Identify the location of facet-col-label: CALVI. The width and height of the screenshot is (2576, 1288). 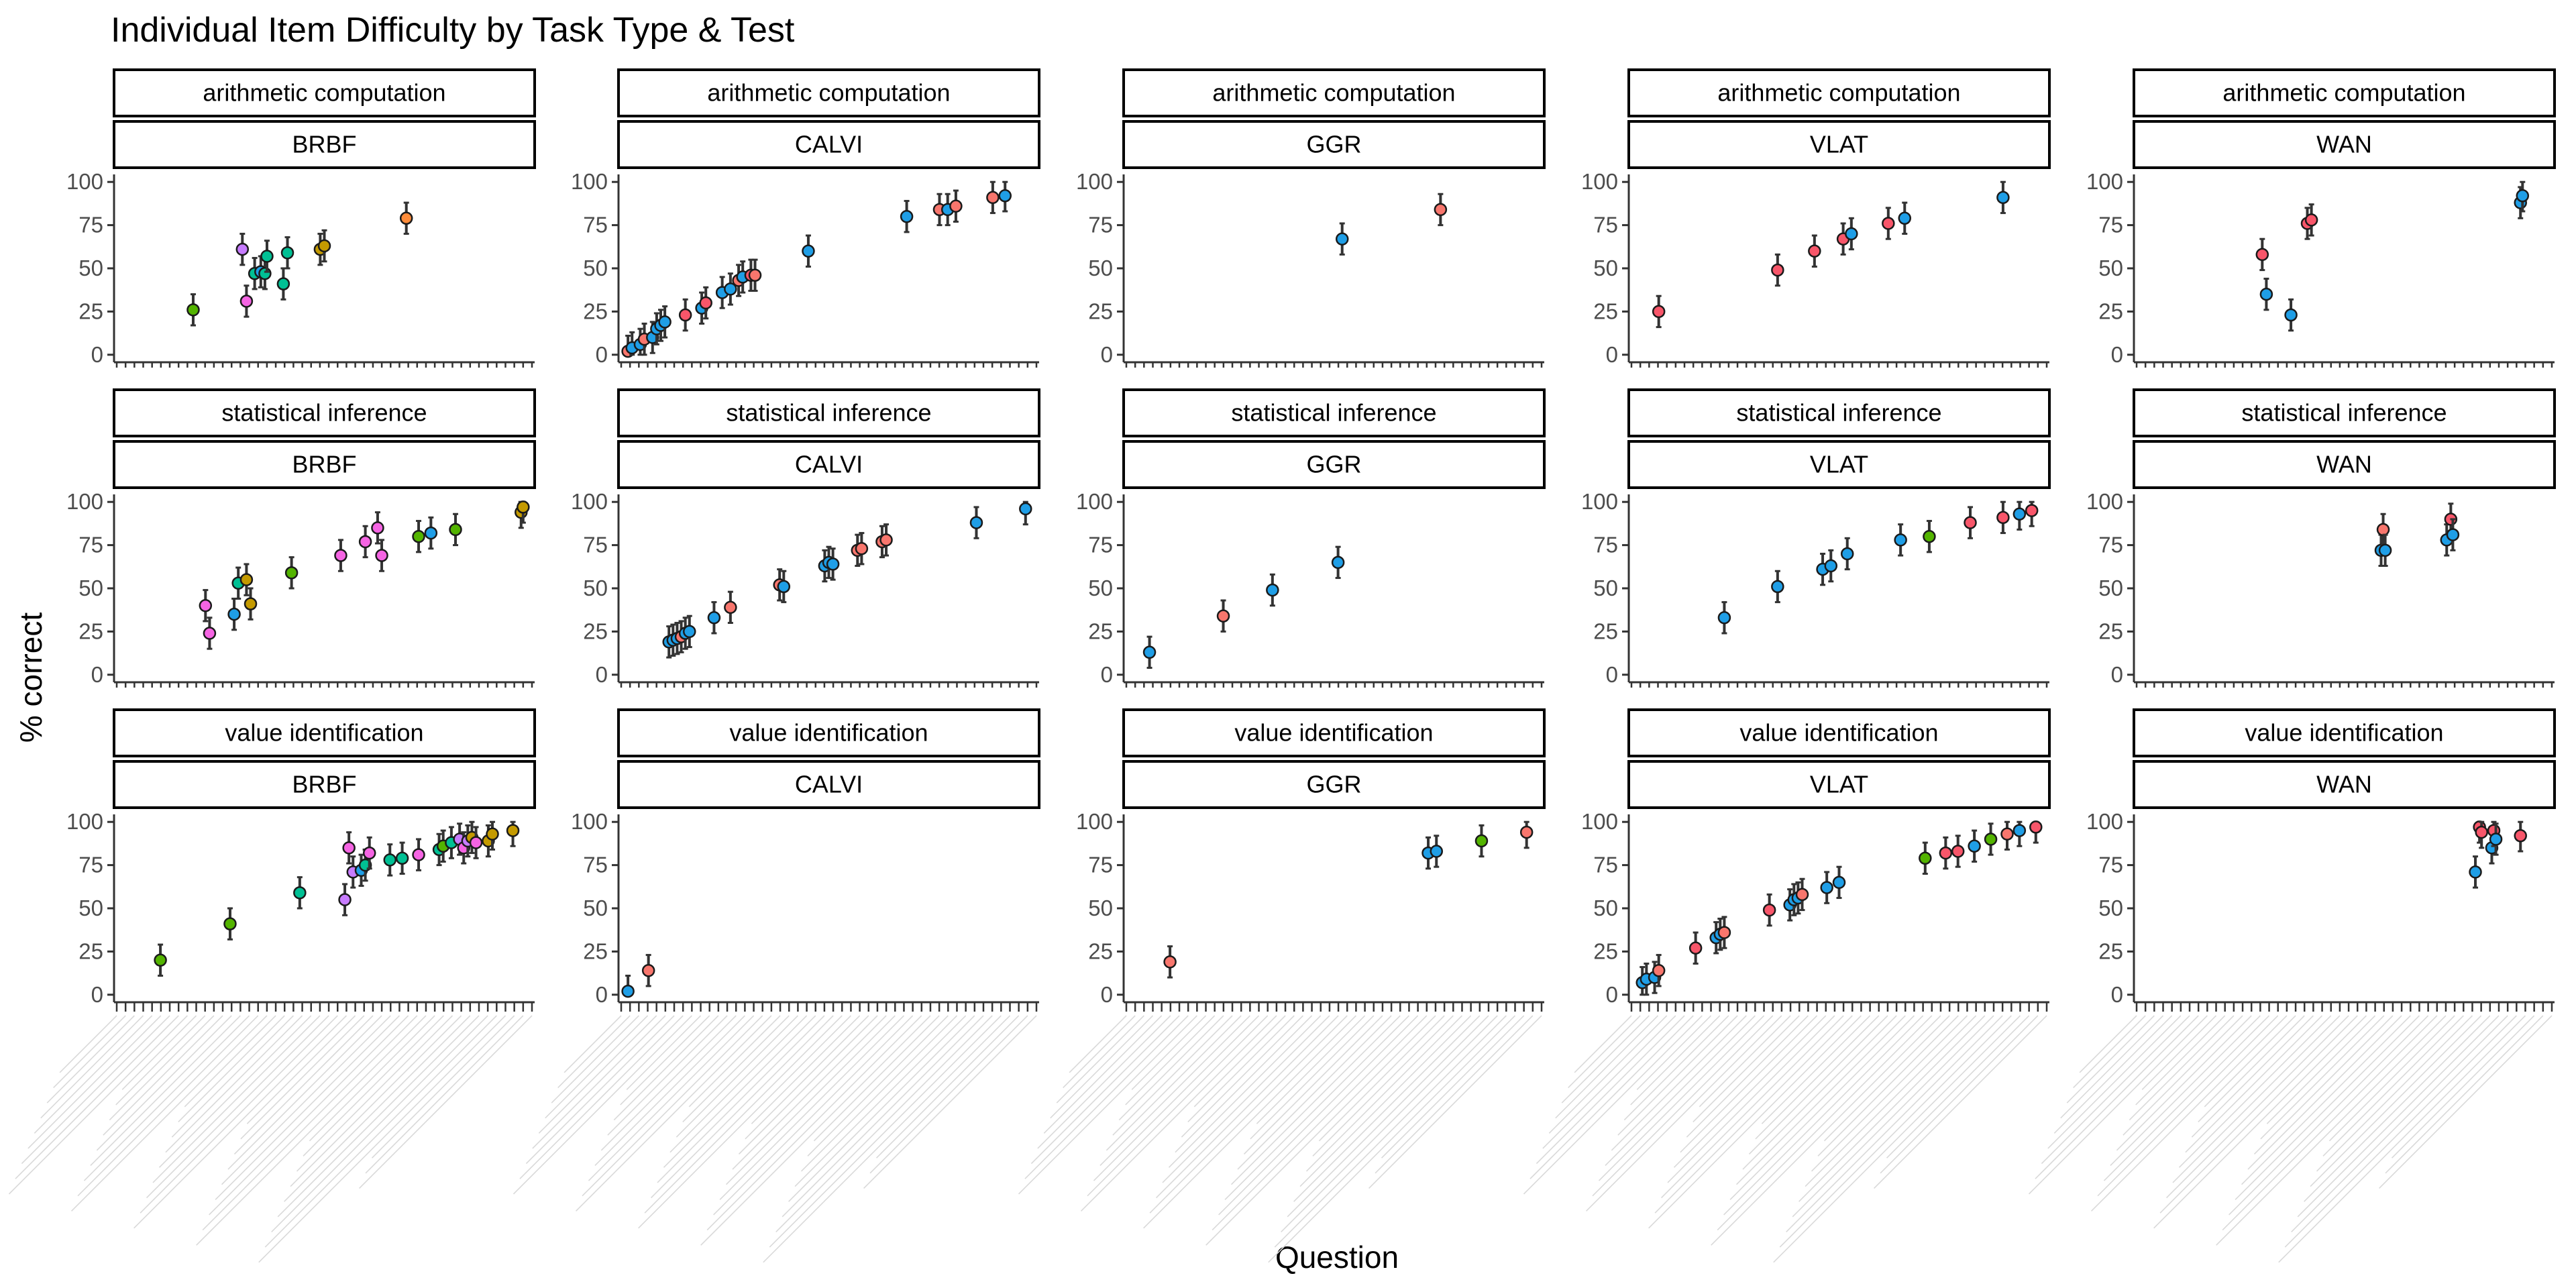
(829, 784).